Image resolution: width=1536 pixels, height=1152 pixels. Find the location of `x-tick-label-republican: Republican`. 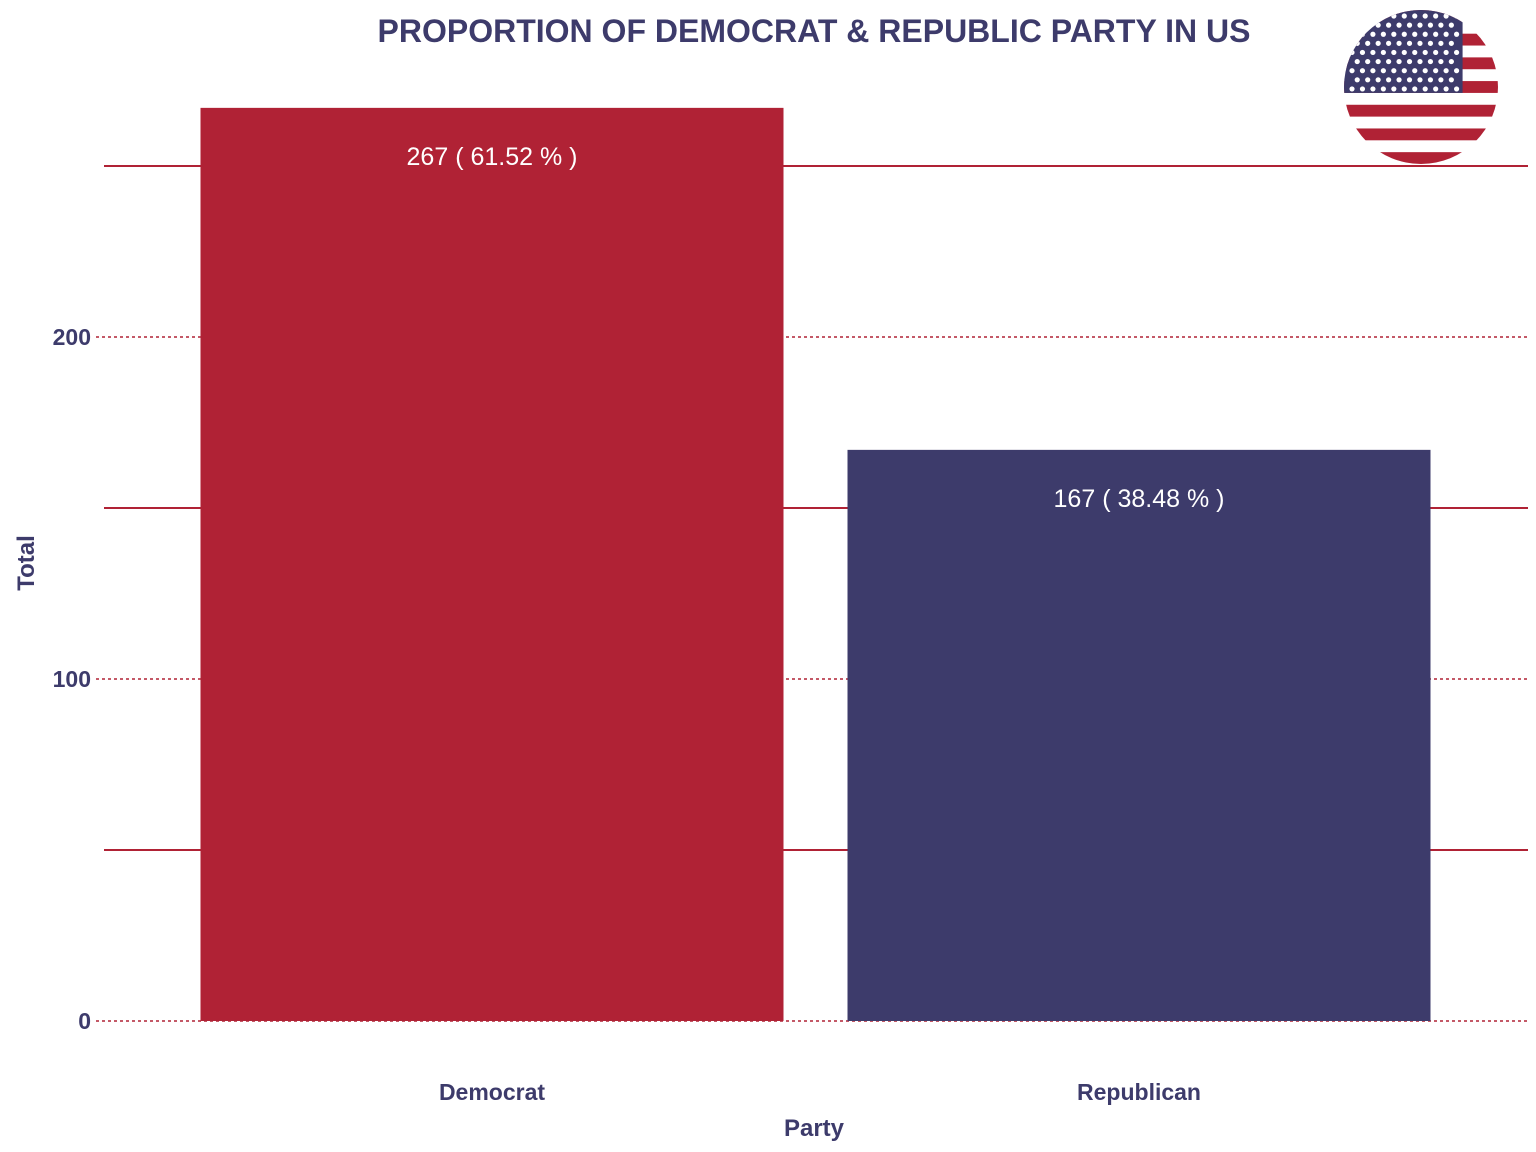

x-tick-label-republican: Republican is located at coordinates (1139, 1092).